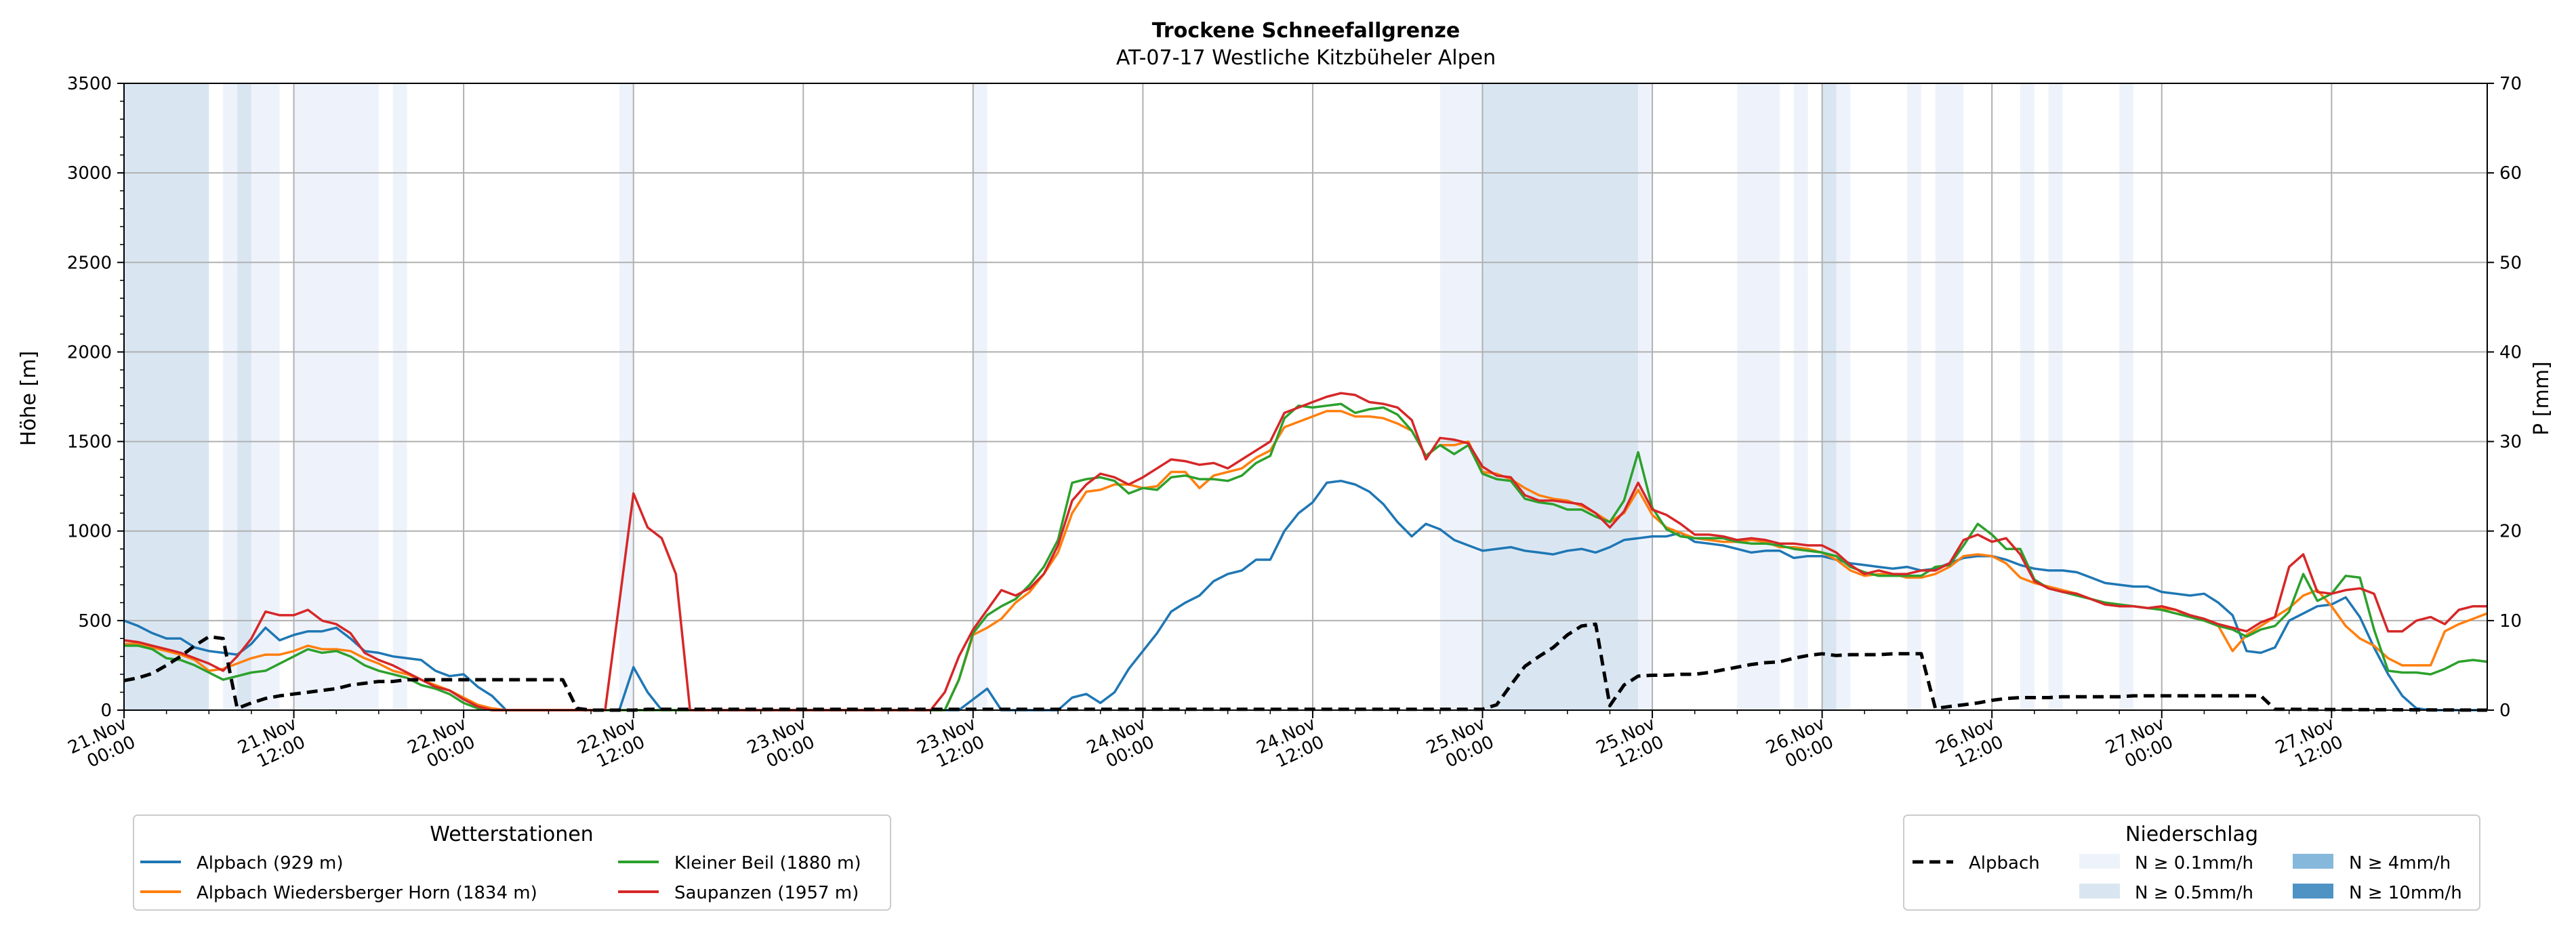  What do you see at coordinates (90, 173) in the screenshot?
I see `y-tick-label-left-6: 3000` at bounding box center [90, 173].